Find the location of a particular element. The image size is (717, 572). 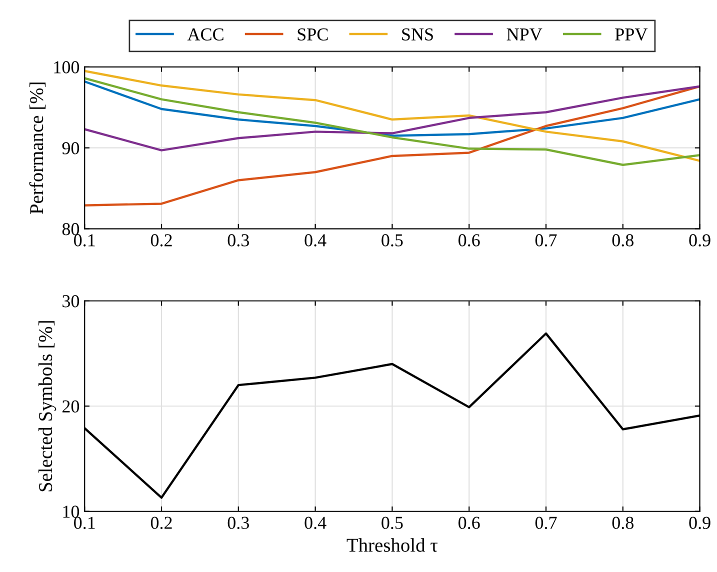

y-tick-label: 90 is located at coordinates (71, 148).